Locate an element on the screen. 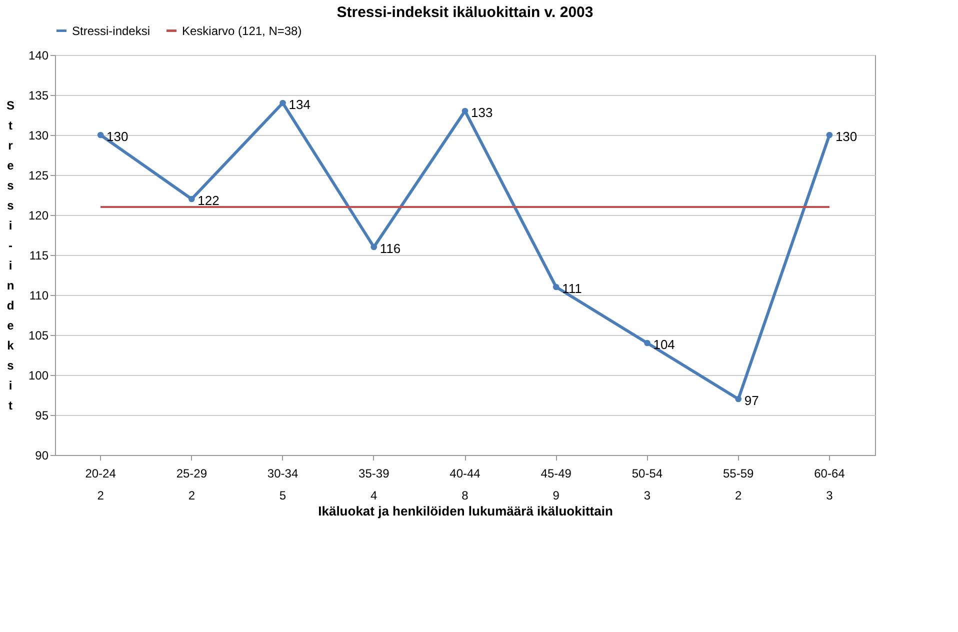 This screenshot has width=958, height=632. x-tick-label: 30-34 5 is located at coordinates (282, 484).